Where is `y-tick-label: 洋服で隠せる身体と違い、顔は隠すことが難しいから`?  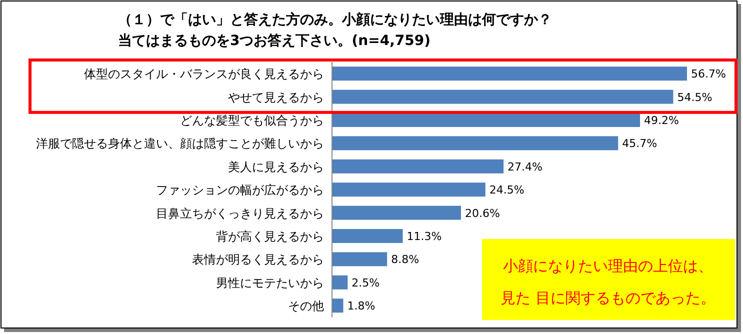
y-tick-label: 洋服で隠せる身体と違い、顔は隠すことが難しいから is located at coordinates (180, 143).